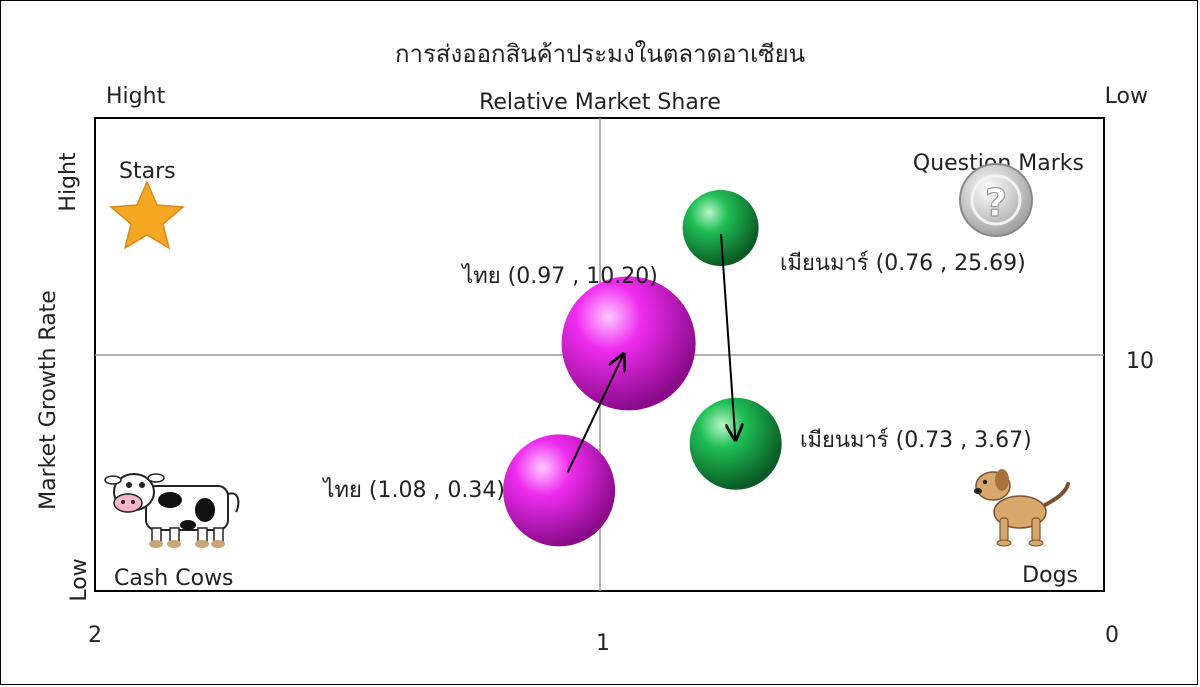  I want to click on bubble-layer, so click(642, 368).